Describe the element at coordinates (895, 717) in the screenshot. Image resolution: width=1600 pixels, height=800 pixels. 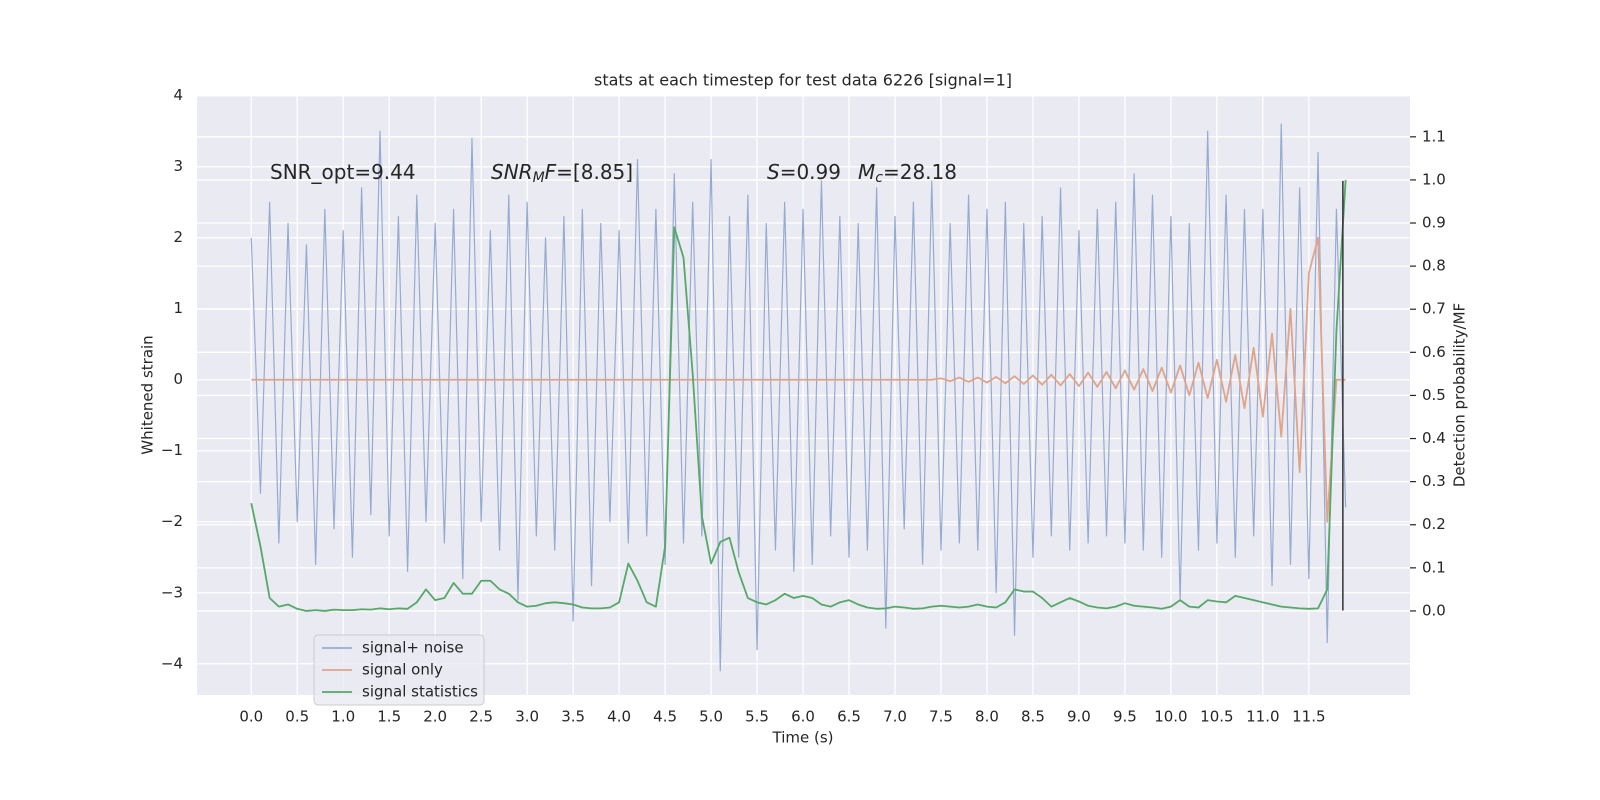
I see `x-tick-label: 7.0` at that location.